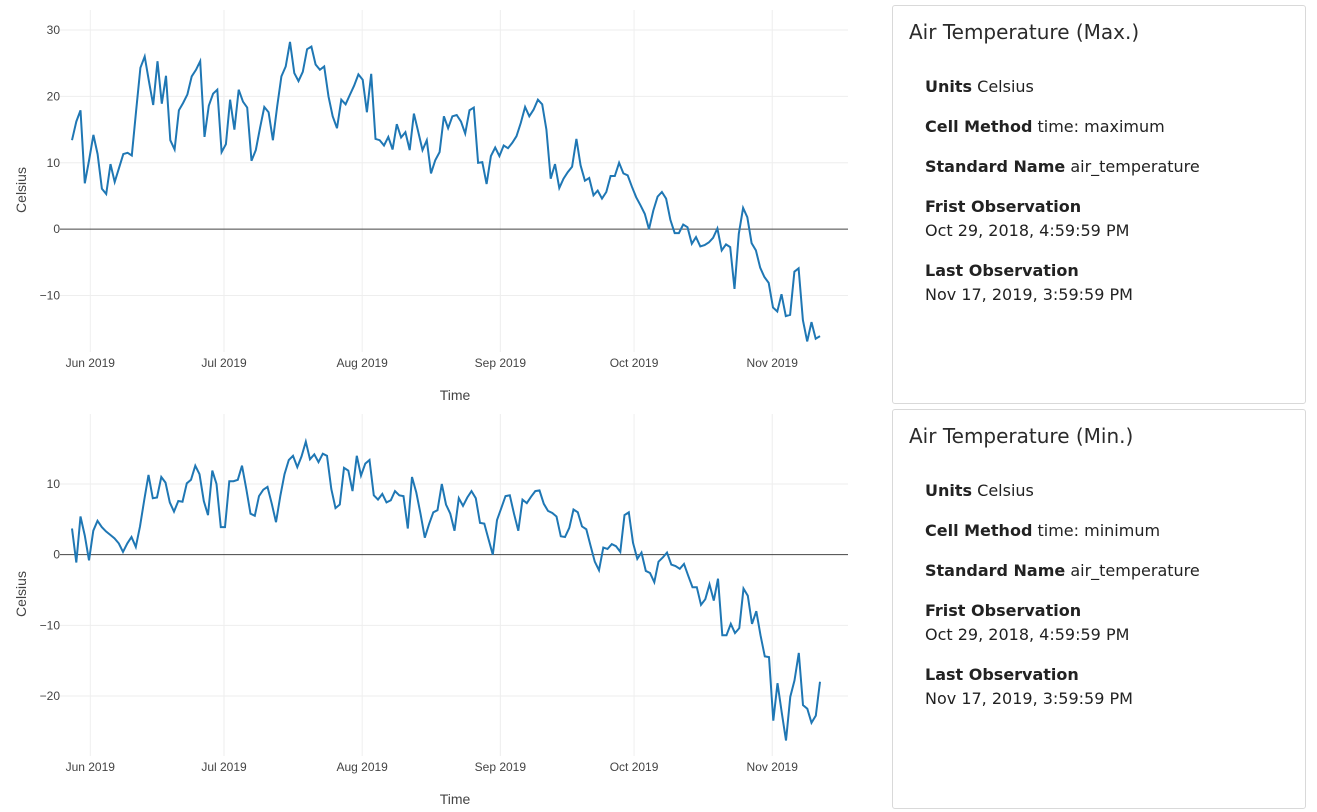 The height and width of the screenshot is (812, 1317). I want to click on cell-method-field: Cell Method time: minimum, so click(1042, 531).